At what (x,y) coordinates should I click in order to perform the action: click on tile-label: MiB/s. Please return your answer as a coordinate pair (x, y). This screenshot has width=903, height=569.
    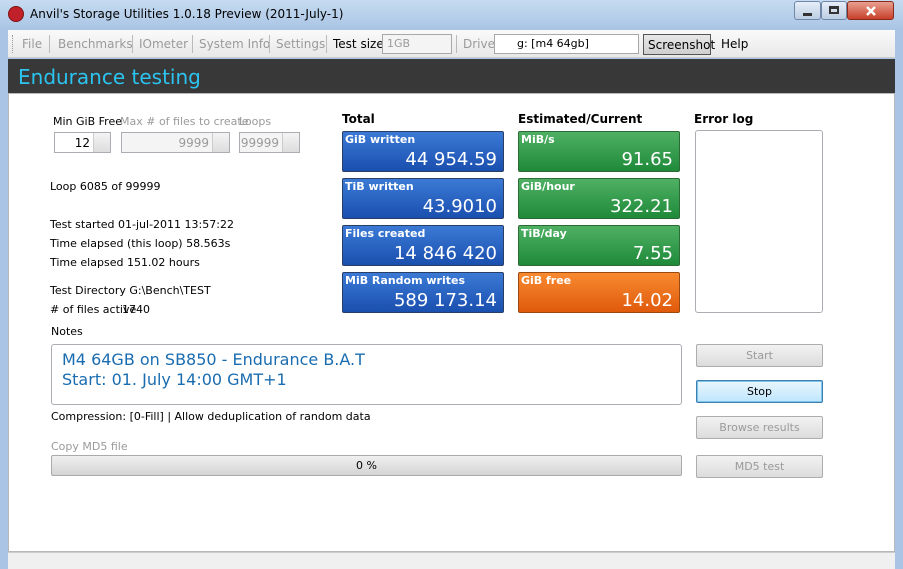
    Looking at the image, I should click on (538, 139).